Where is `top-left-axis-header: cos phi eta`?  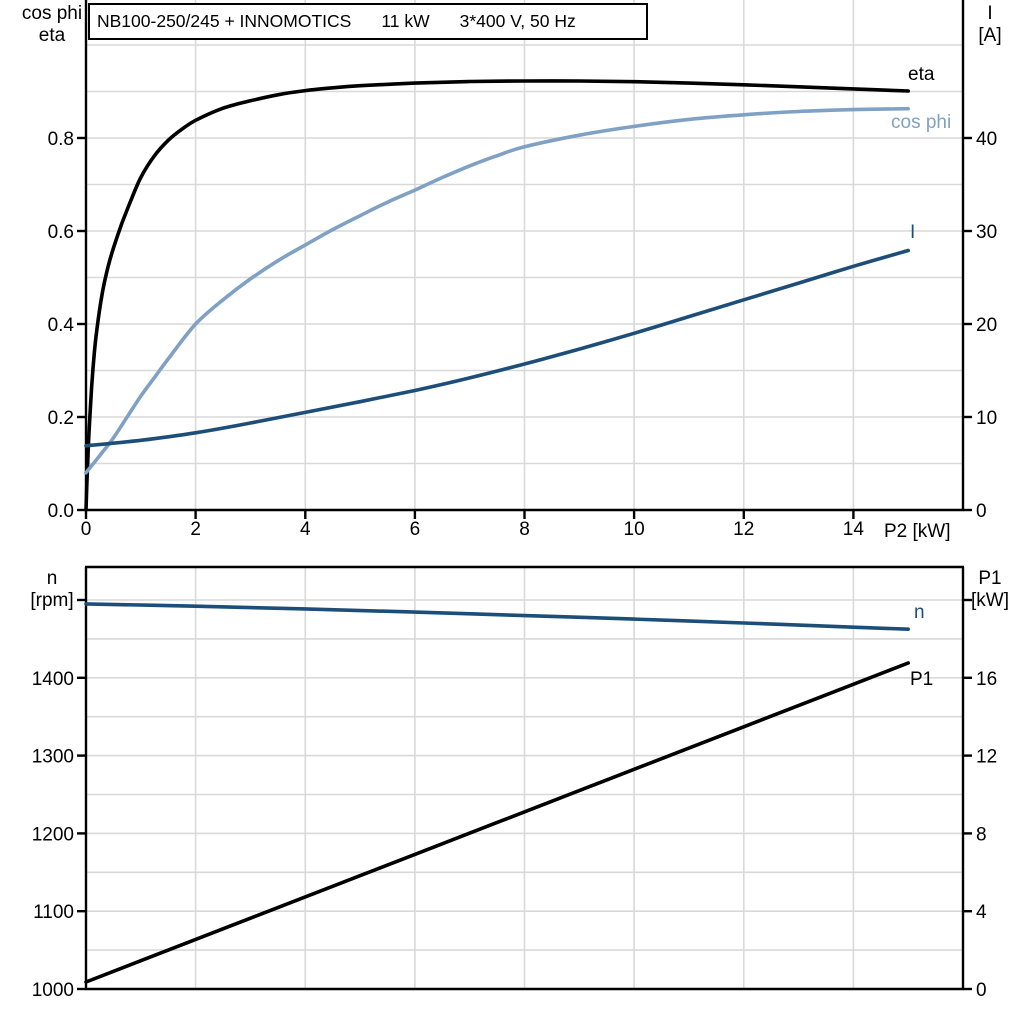
top-left-axis-header: cos phi eta is located at coordinates (52, 25).